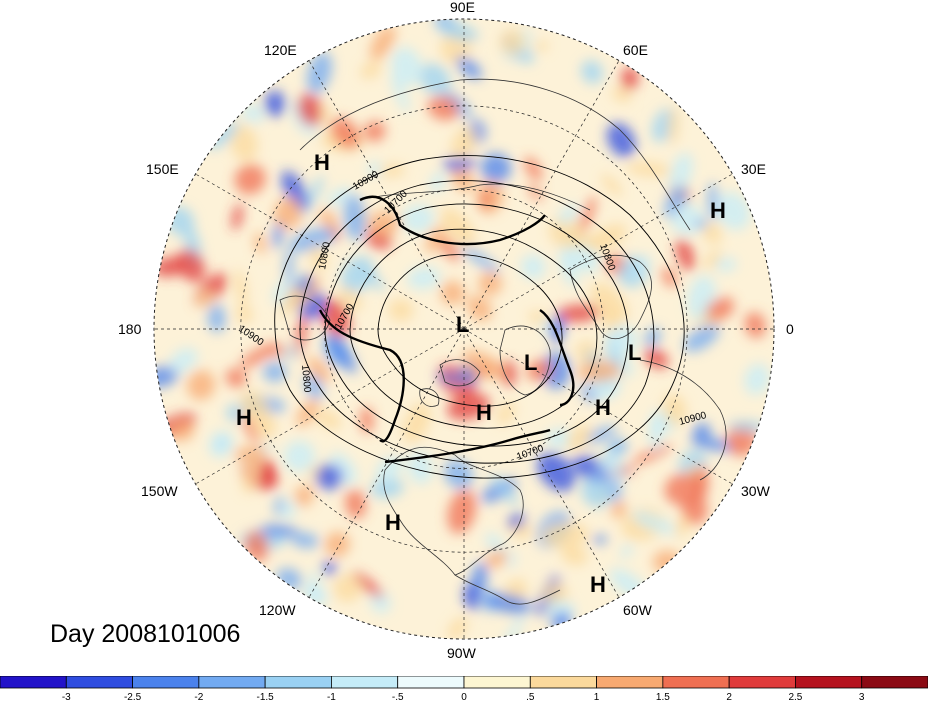 Image resolution: width=928 pixels, height=702 pixels. What do you see at coordinates (597, 697) in the screenshot?
I see `colorbar-tick-label: 1` at bounding box center [597, 697].